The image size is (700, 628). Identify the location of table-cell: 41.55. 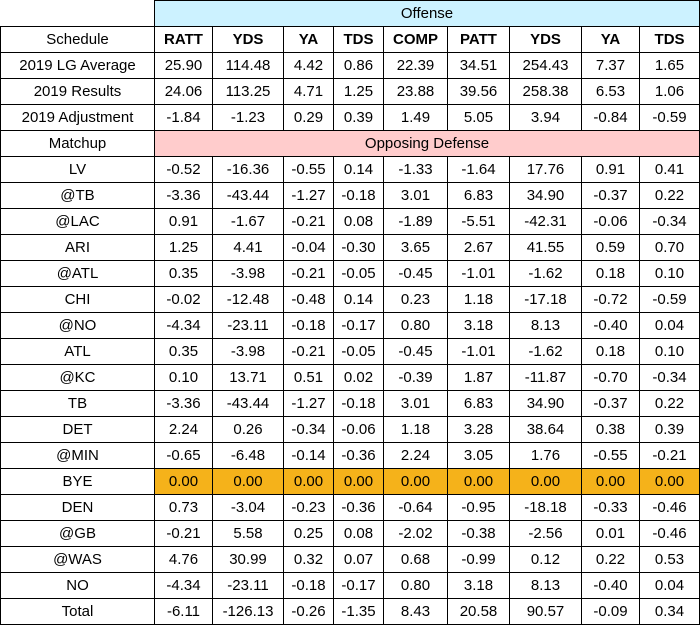
(545, 247).